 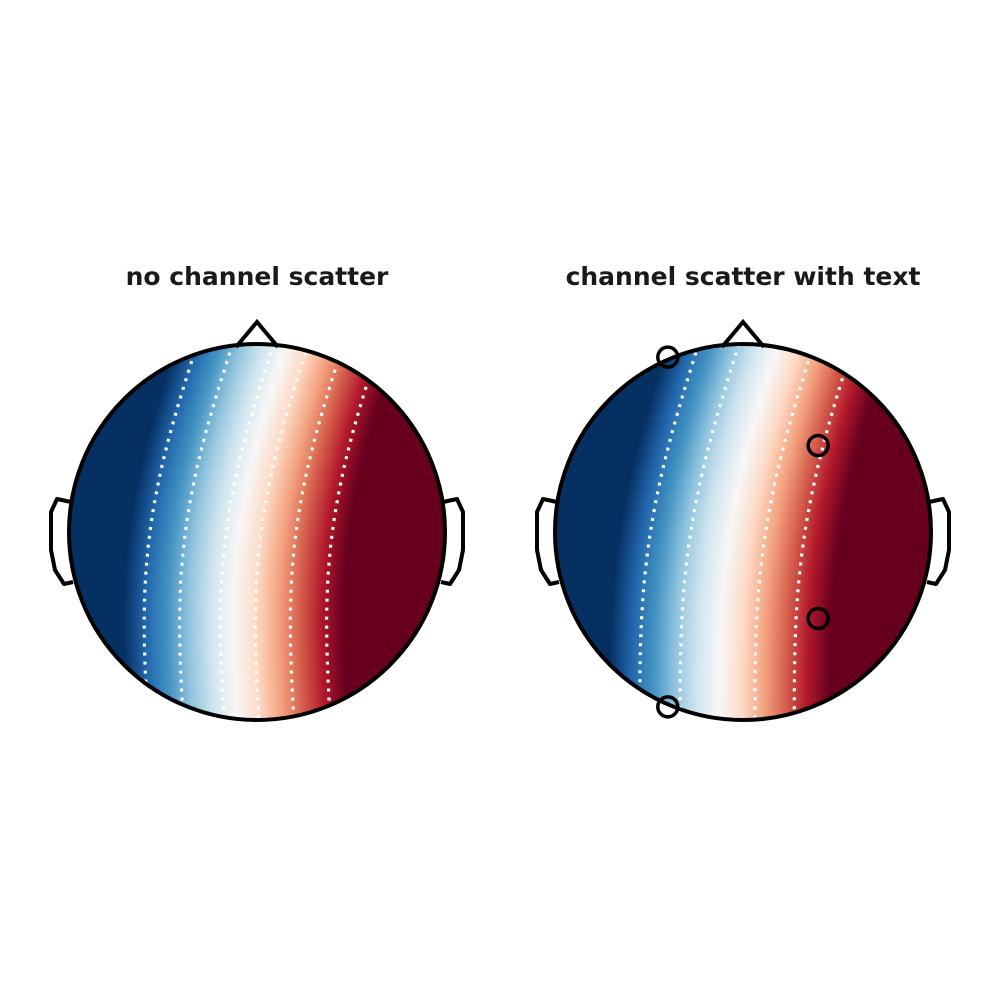 What do you see at coordinates (743, 276) in the screenshot?
I see `panel-title-right: channel scatter with text` at bounding box center [743, 276].